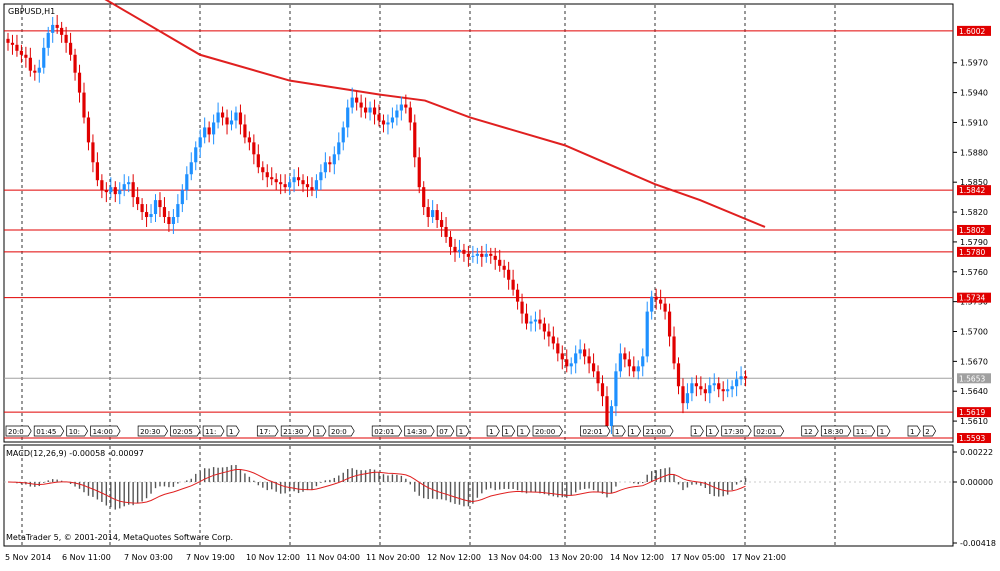  Describe the element at coordinates (105, 431) in the screenshot. I see `time-marker: 14:00` at that location.